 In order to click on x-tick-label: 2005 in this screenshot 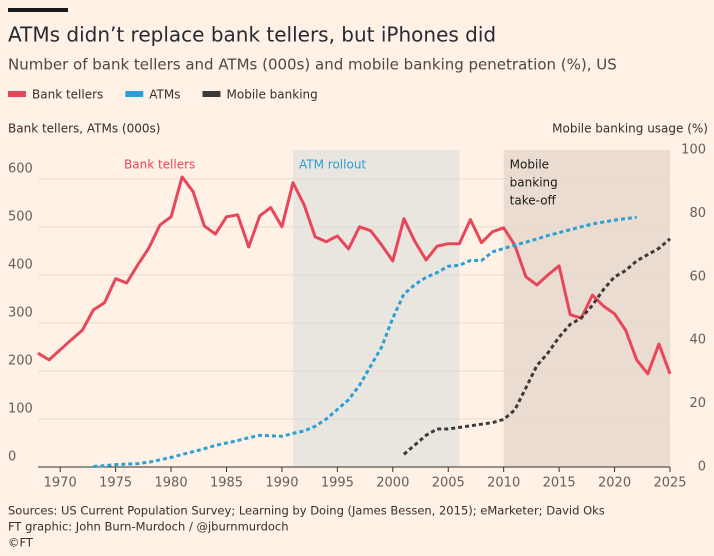, I will do `click(448, 483)`.